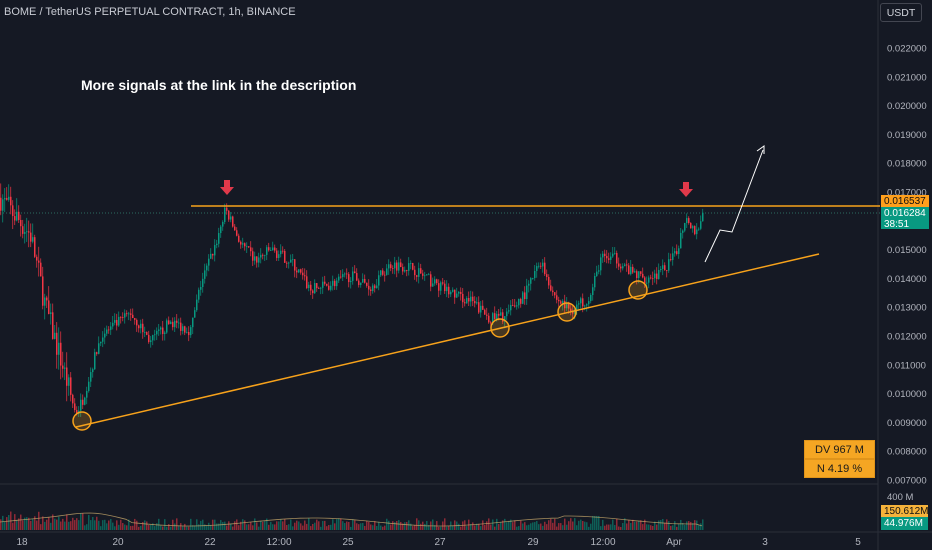 This screenshot has height=550, width=932. Describe the element at coordinates (440, 542) in the screenshot. I see `time-axis-label: 27` at that location.